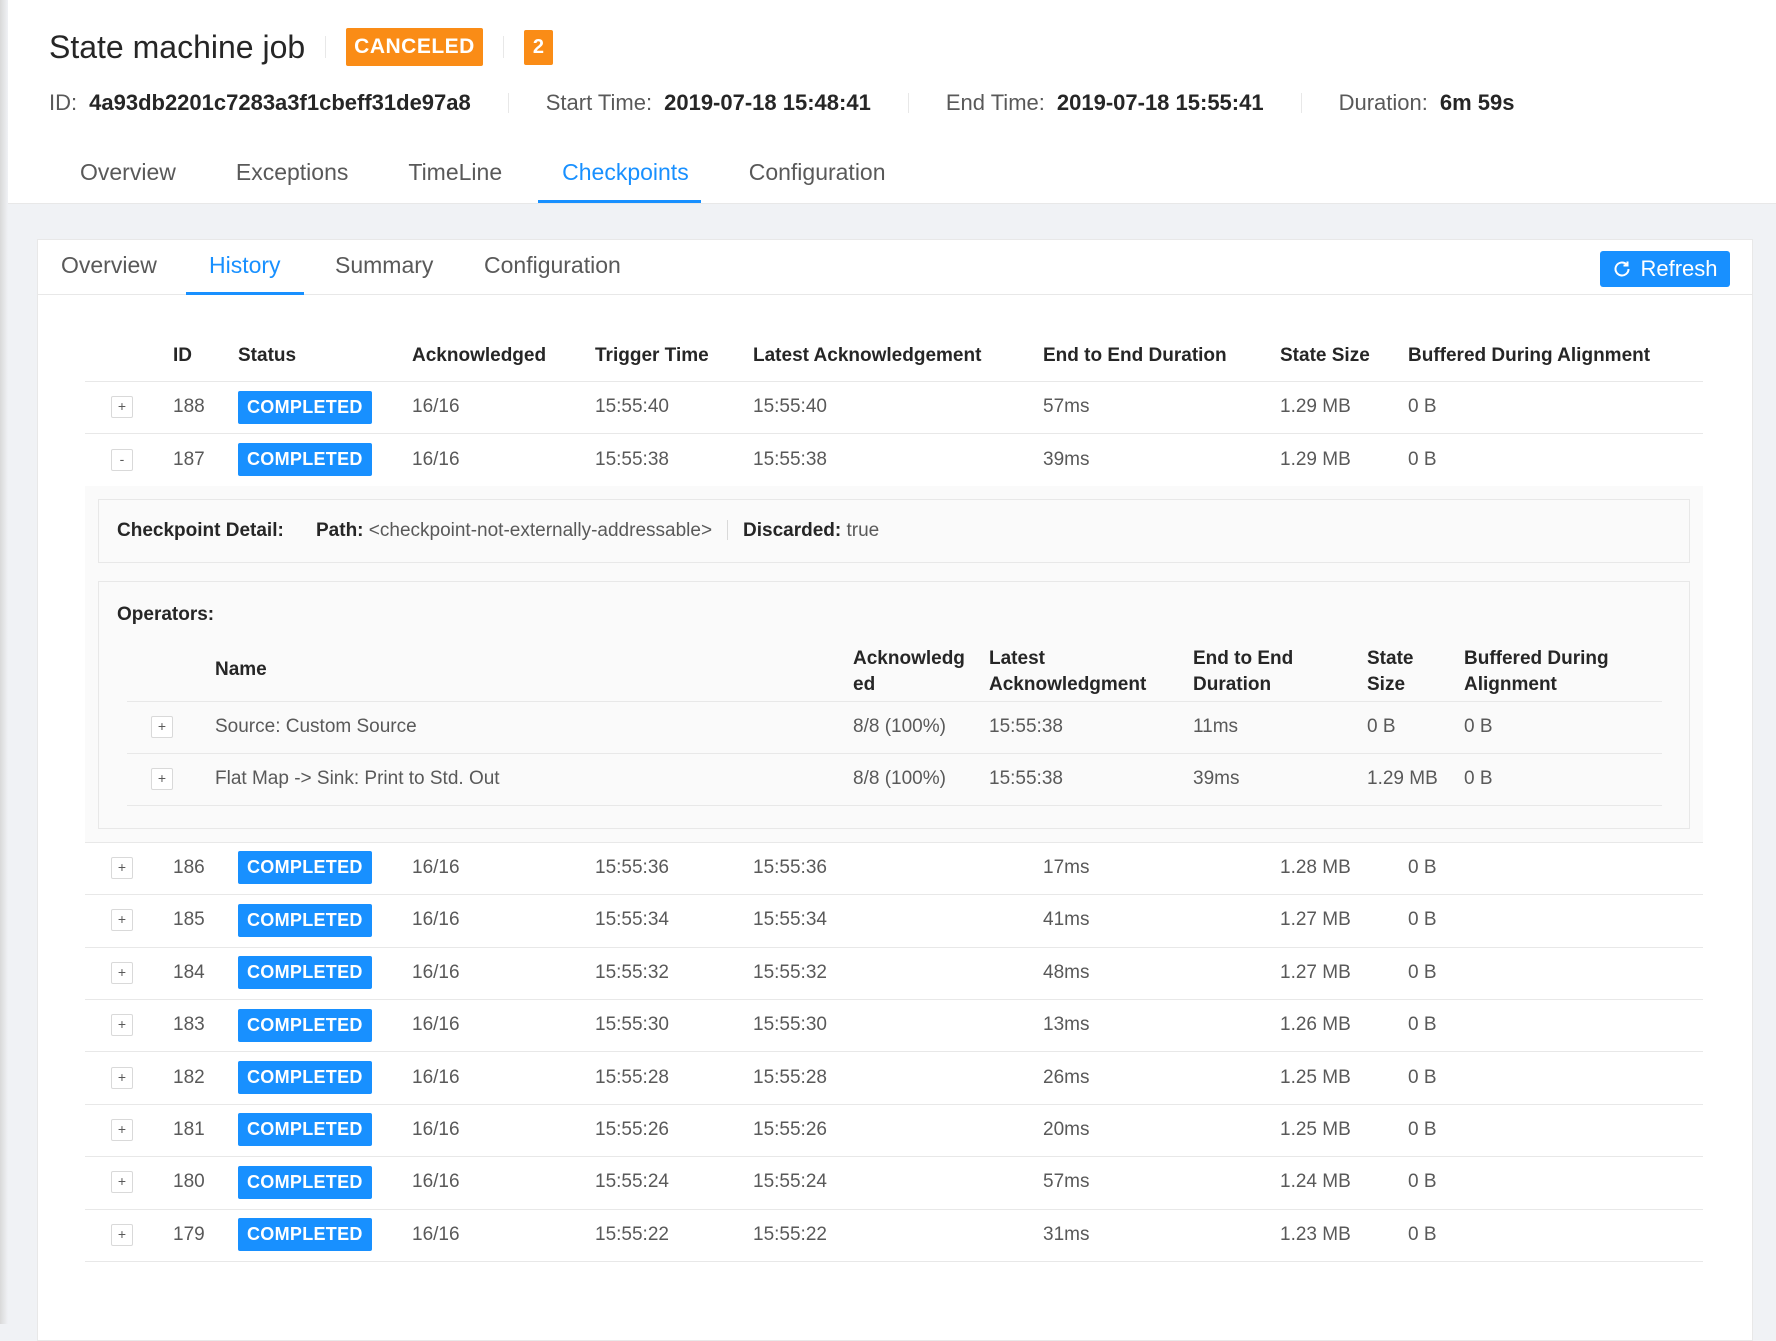  I want to click on e2e-duration: 41ms, so click(1066, 920).